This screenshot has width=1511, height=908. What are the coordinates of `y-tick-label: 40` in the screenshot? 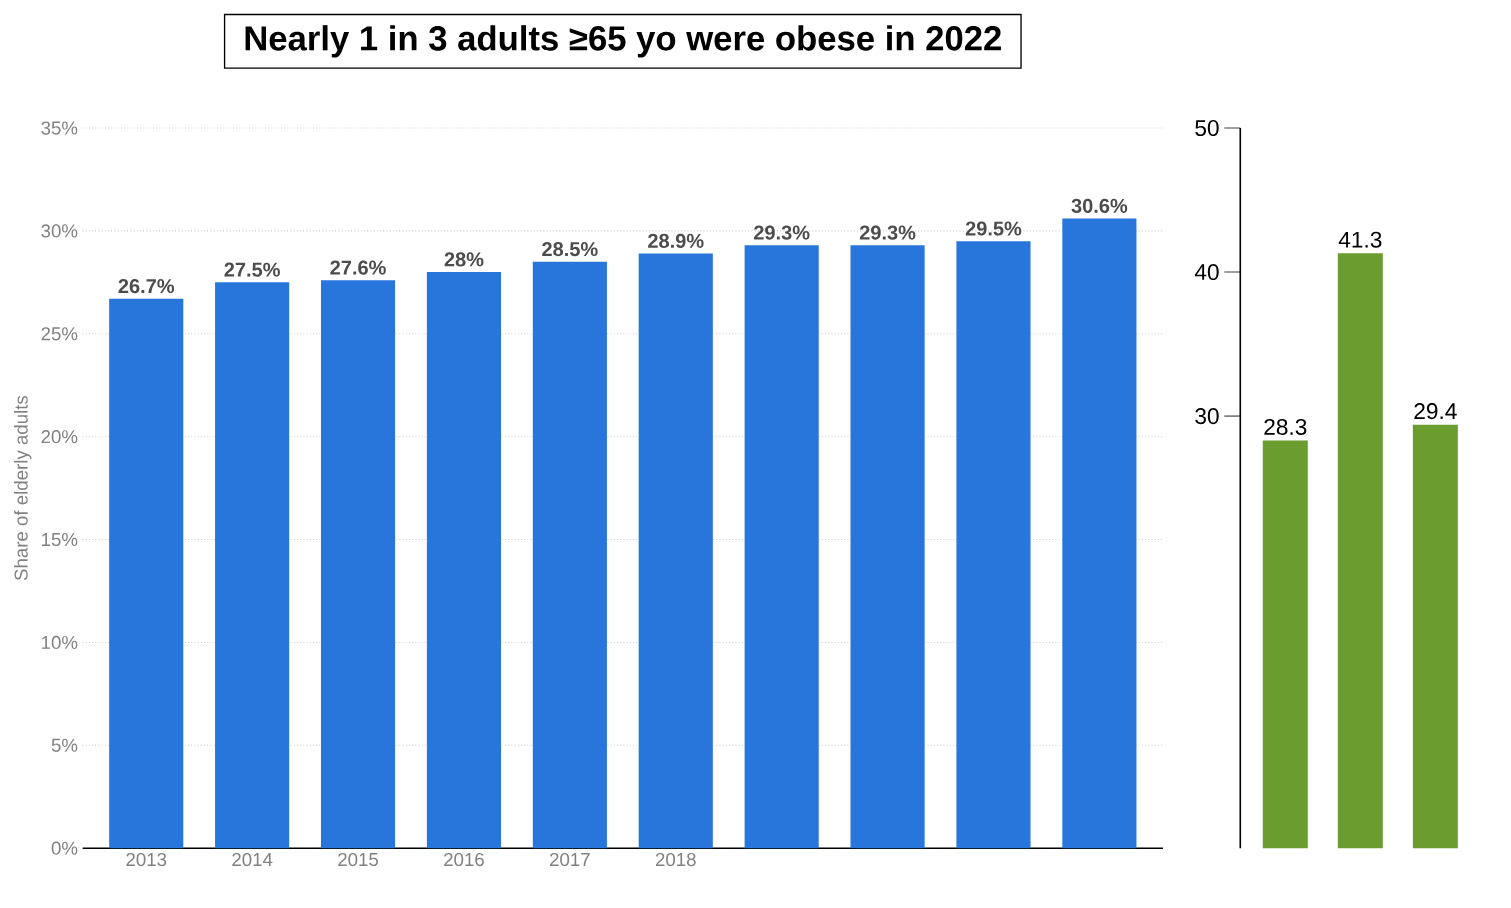 It's located at (1206, 272).